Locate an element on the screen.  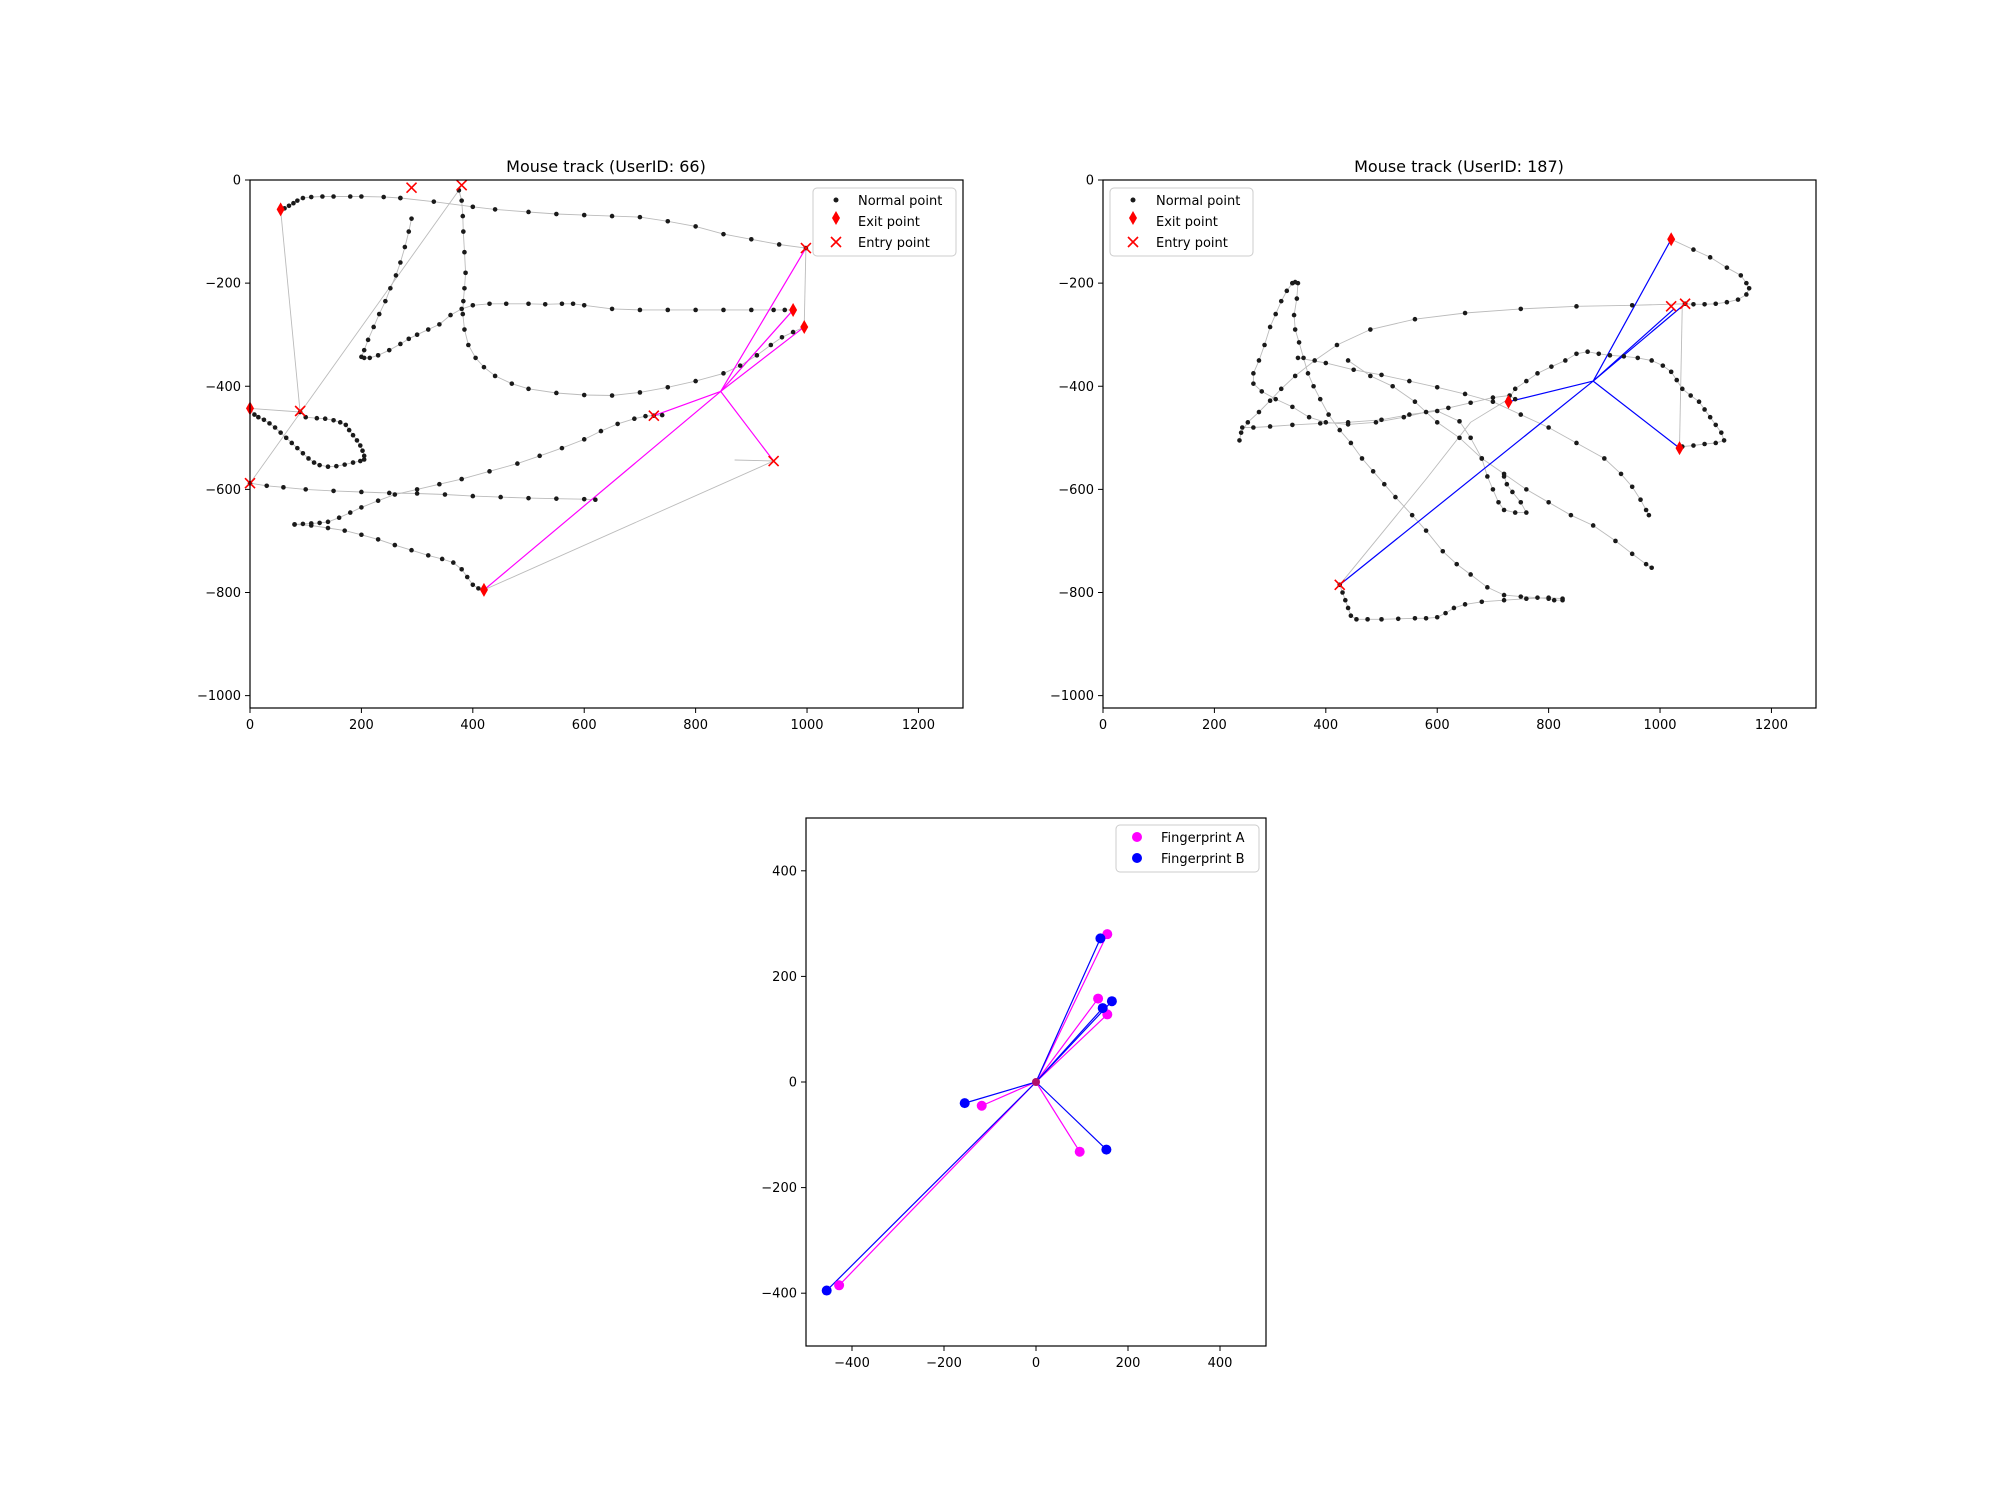
fingerprint-b-swatch is located at coordinates (1137, 858).